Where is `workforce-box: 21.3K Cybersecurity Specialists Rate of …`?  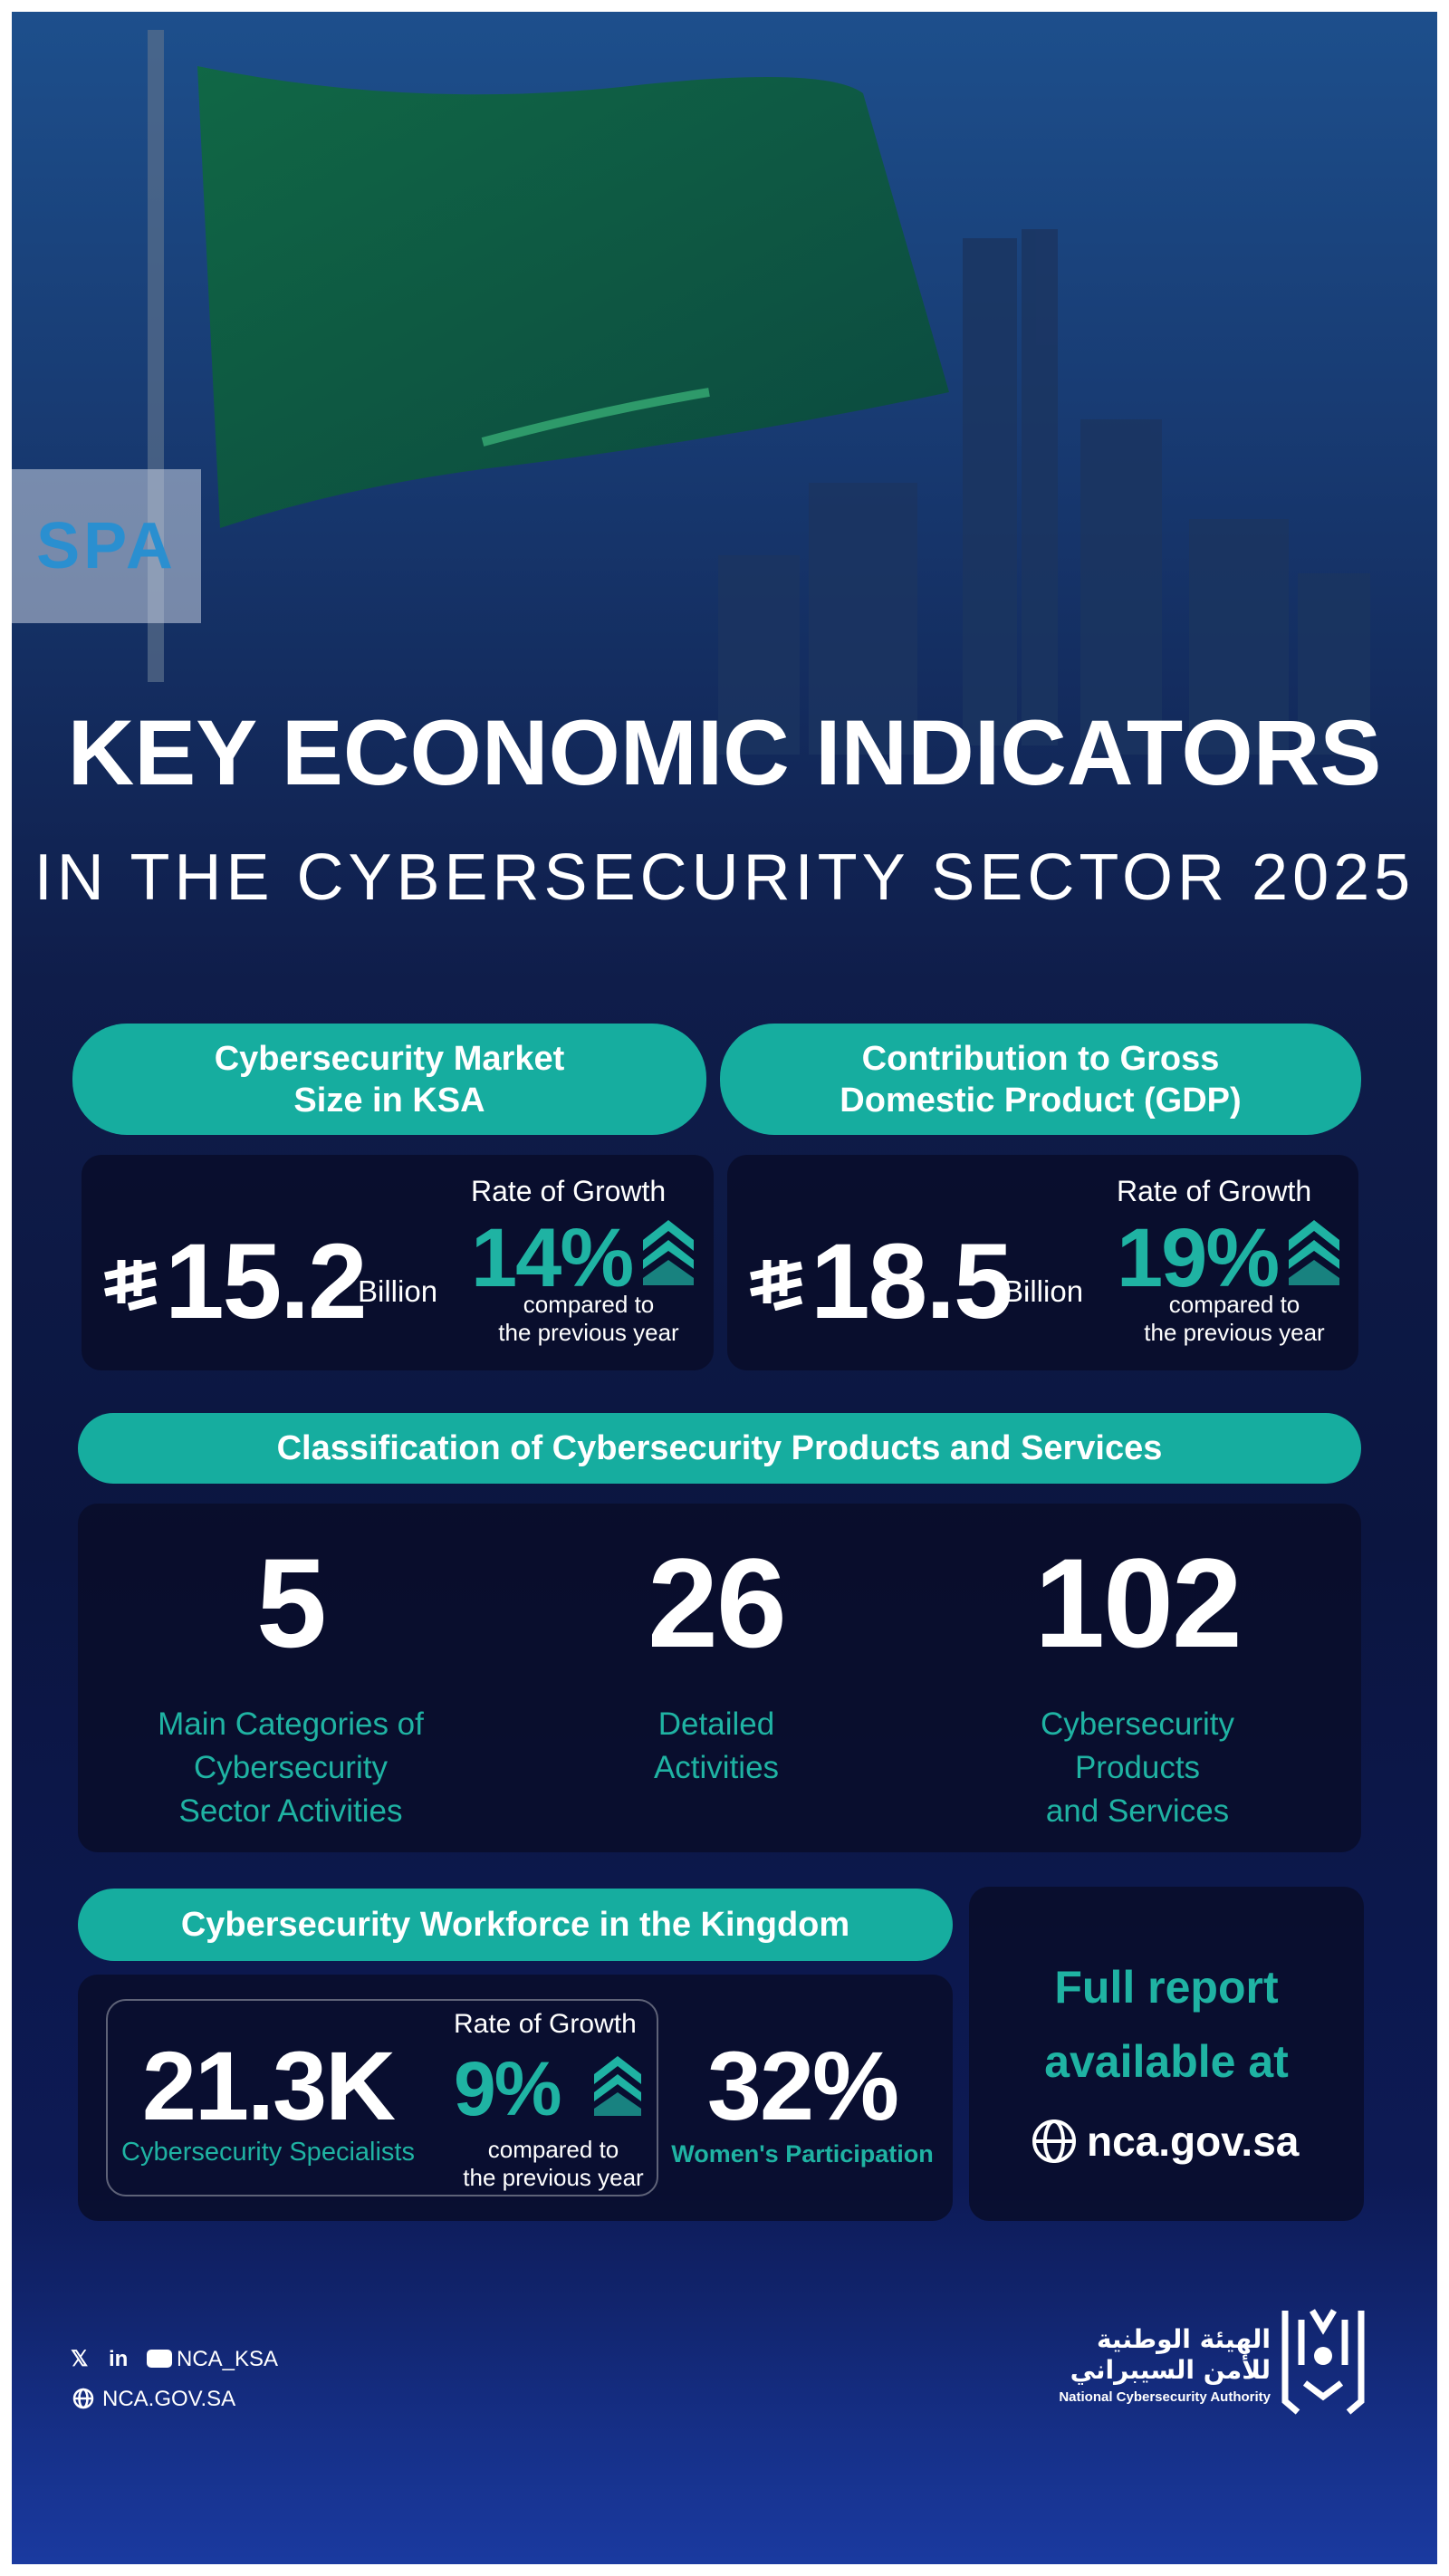 workforce-box: 21.3K Cybersecurity Specialists Rate of … is located at coordinates (515, 2098).